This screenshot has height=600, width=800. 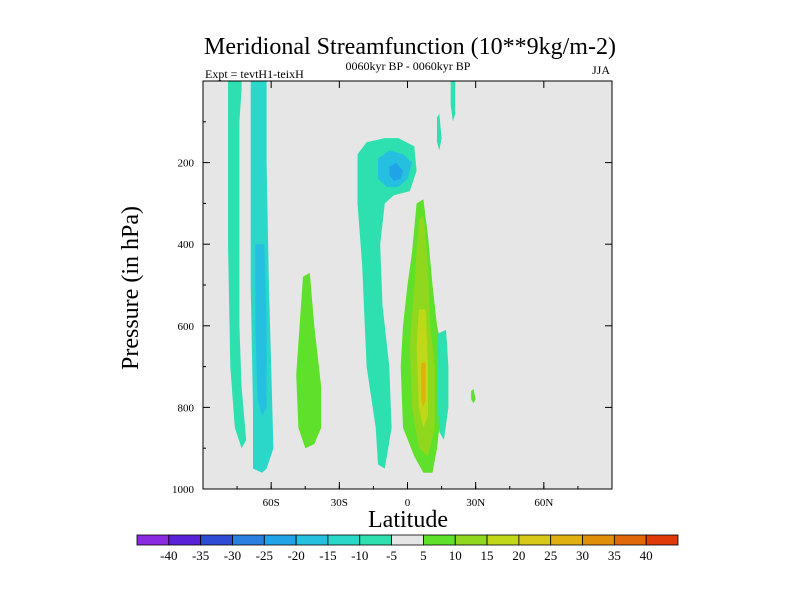 I want to click on contour-blue-core-65s, so click(x=261, y=330).